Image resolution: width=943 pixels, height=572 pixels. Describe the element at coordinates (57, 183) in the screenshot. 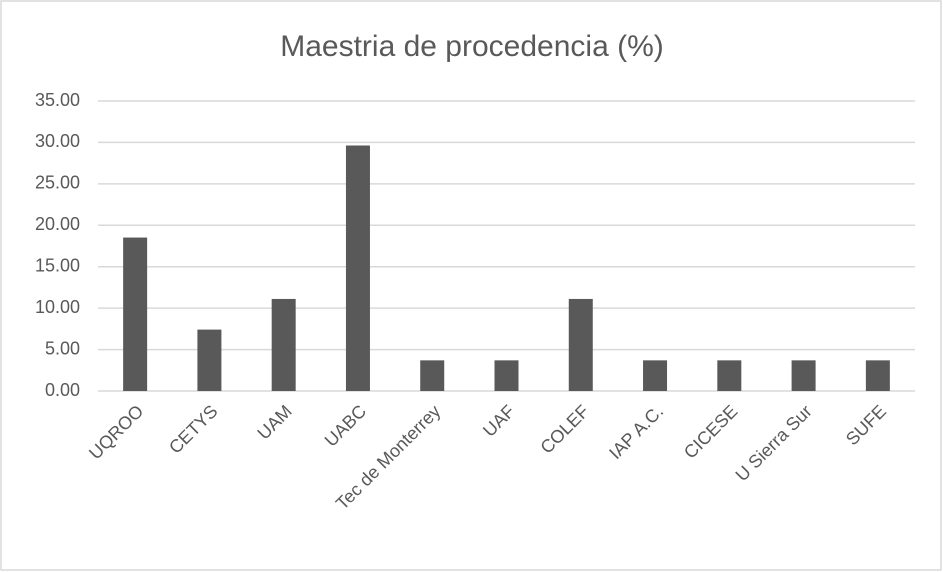

I see `y-tick-label: 25.00` at that location.